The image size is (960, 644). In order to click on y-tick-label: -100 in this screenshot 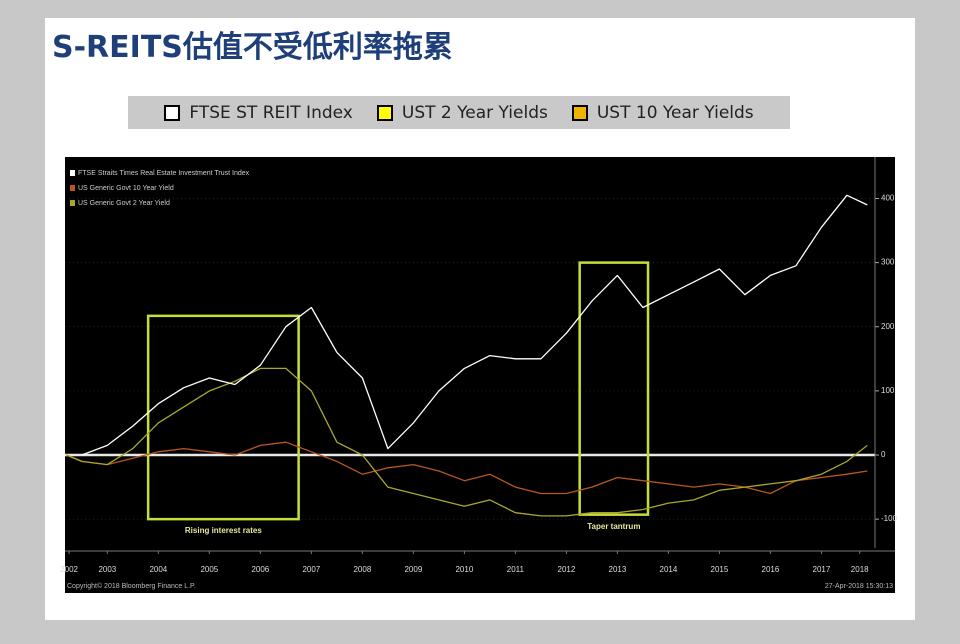, I will do `click(889, 518)`.